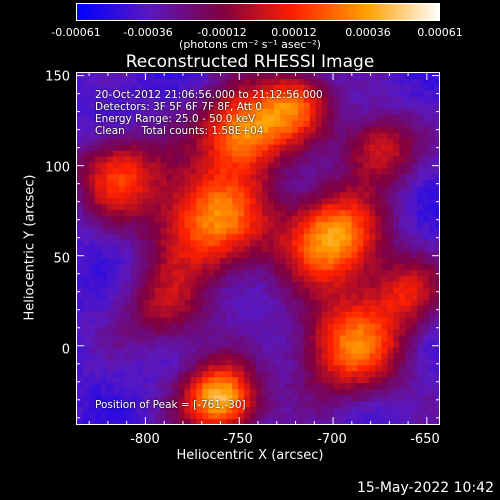 The width and height of the screenshot is (500, 500). I want to click on chart-title: Reconstructed RHESSI Image, so click(250, 62).